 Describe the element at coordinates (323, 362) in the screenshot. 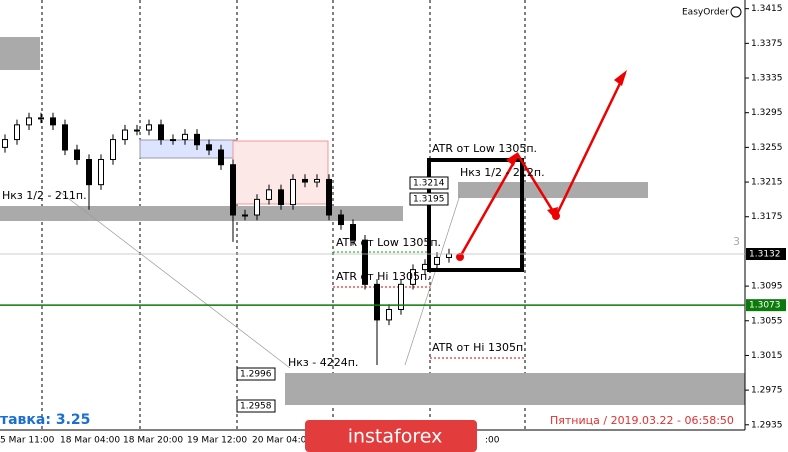

I see `label: Нкз - 4224п.` at that location.